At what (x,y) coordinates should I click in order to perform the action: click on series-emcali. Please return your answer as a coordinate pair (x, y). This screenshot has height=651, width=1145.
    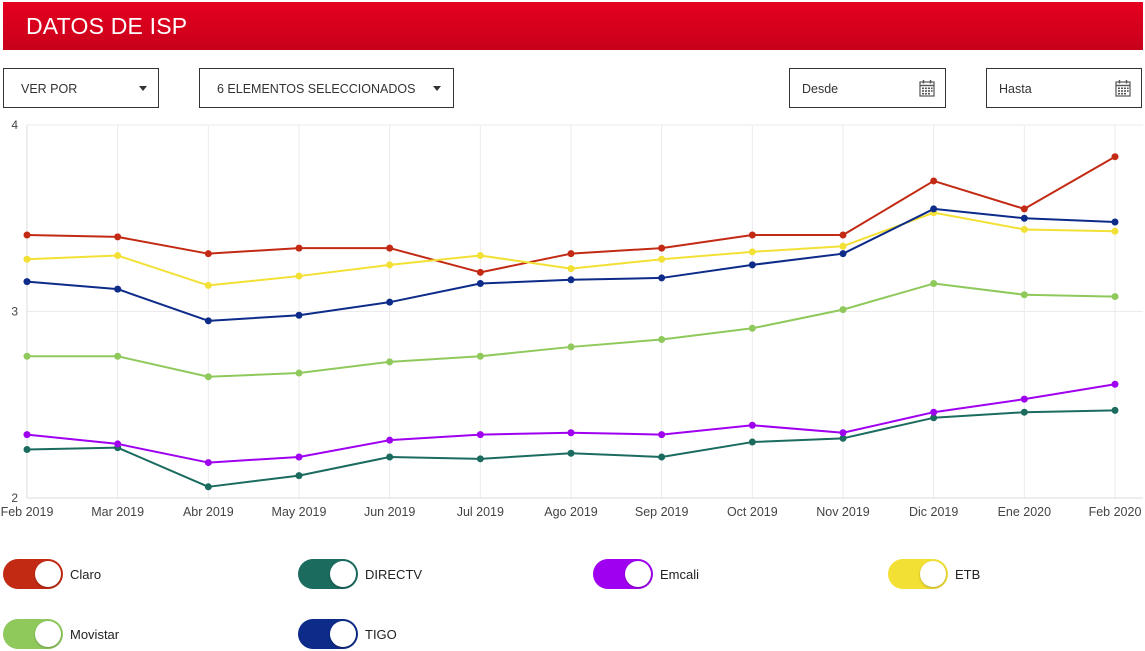
    Looking at the image, I should click on (571, 423).